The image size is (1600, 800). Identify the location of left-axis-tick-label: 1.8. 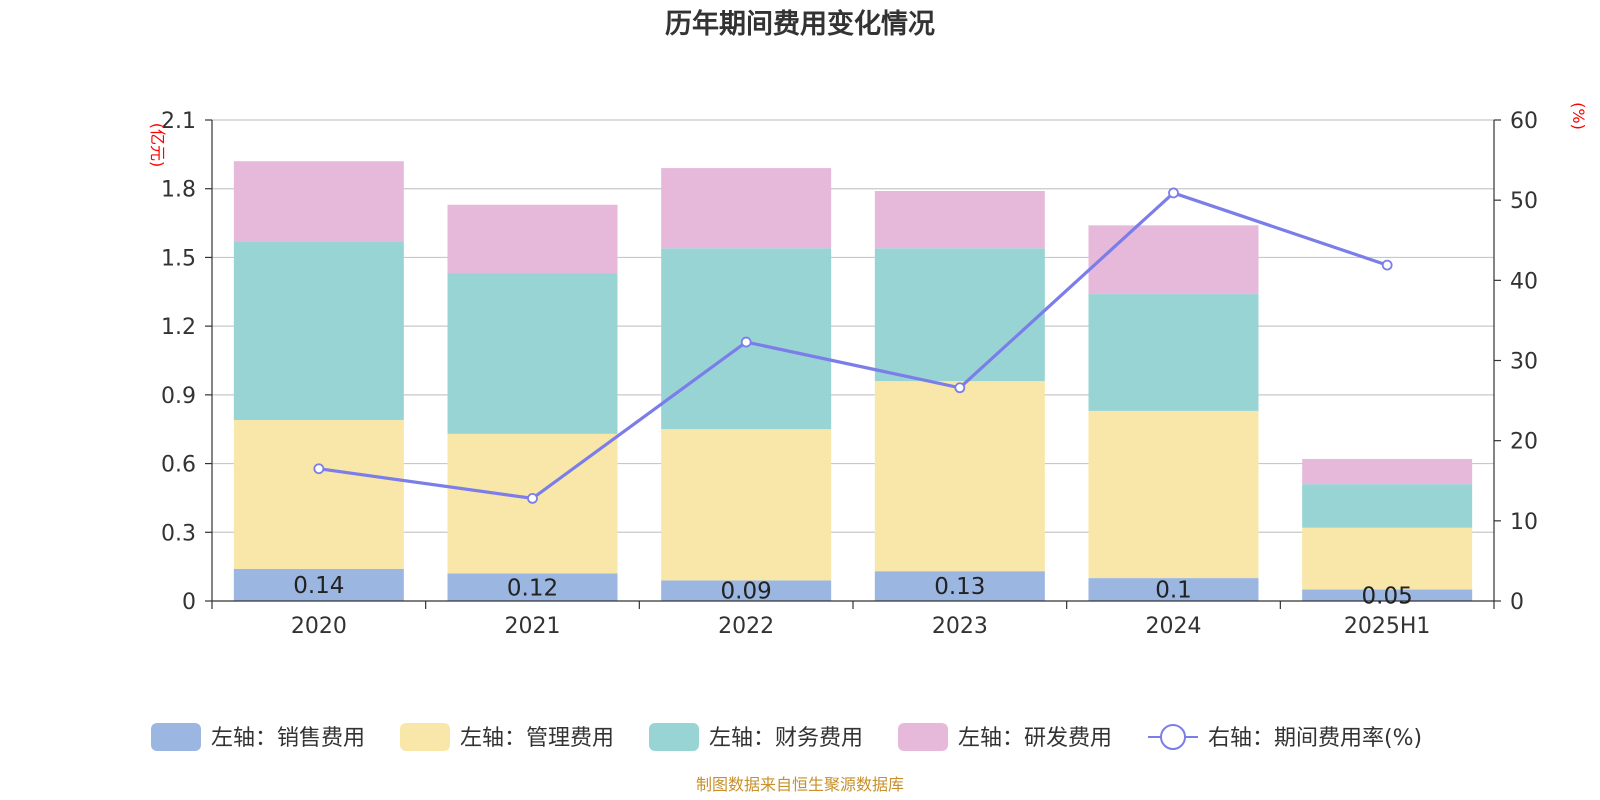
(178, 190).